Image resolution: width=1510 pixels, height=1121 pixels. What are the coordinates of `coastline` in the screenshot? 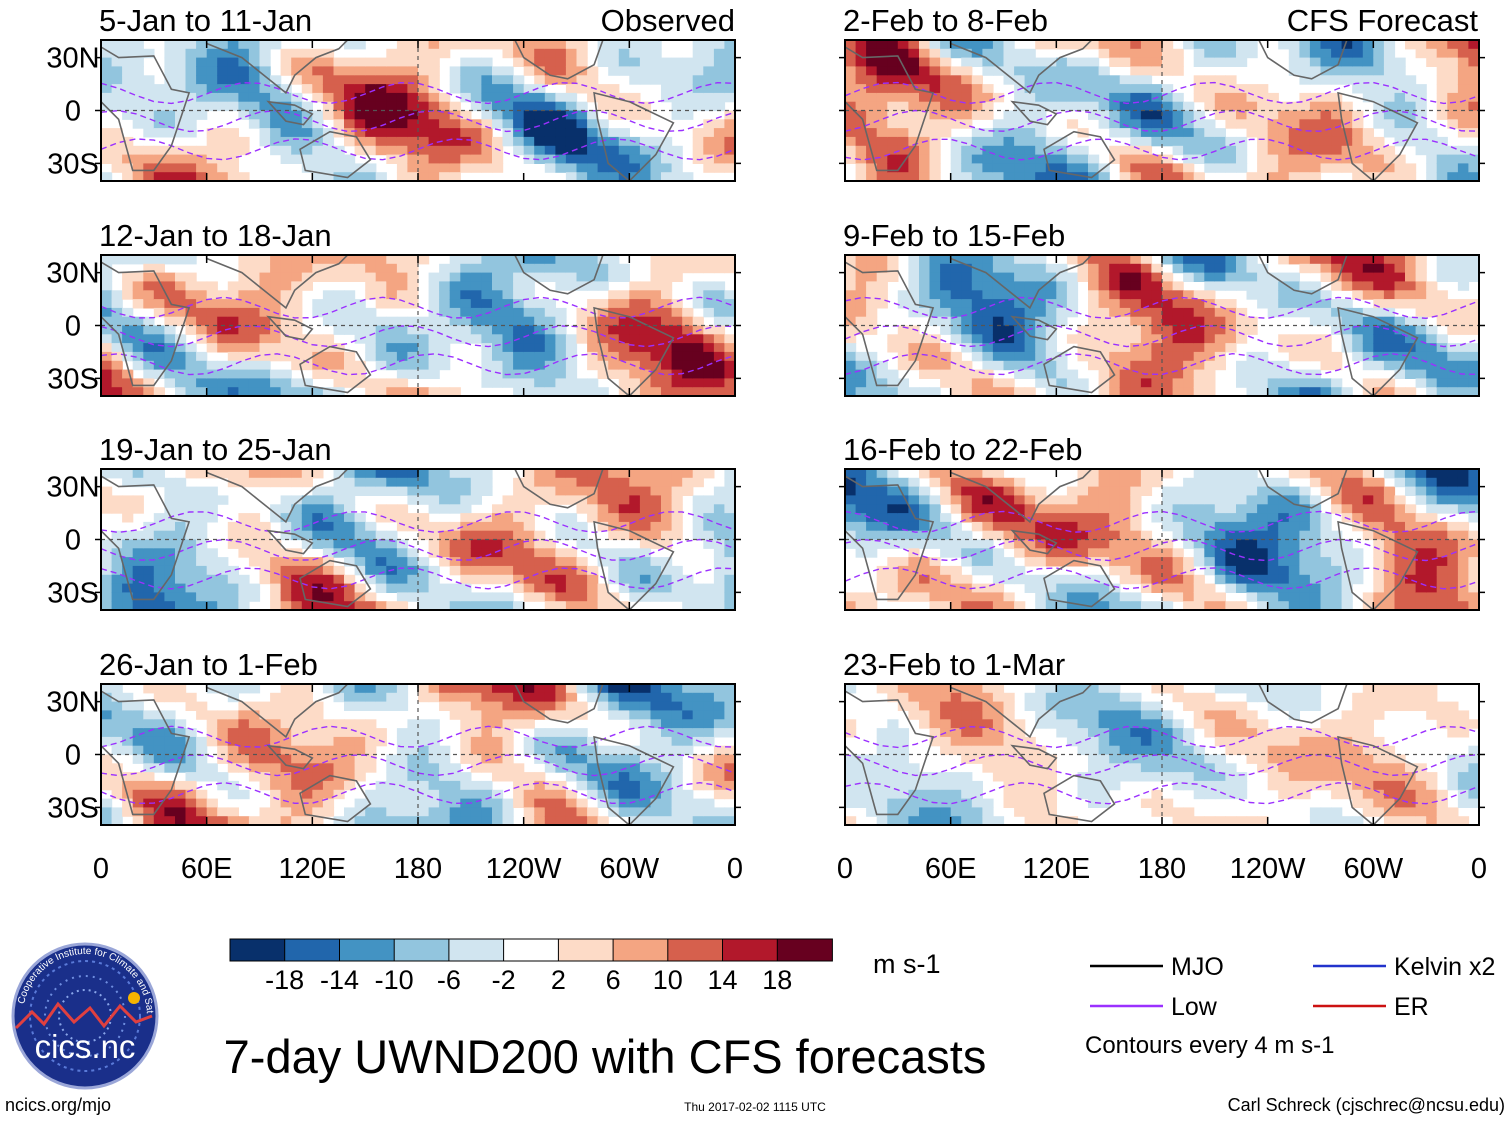 It's located at (277, 282).